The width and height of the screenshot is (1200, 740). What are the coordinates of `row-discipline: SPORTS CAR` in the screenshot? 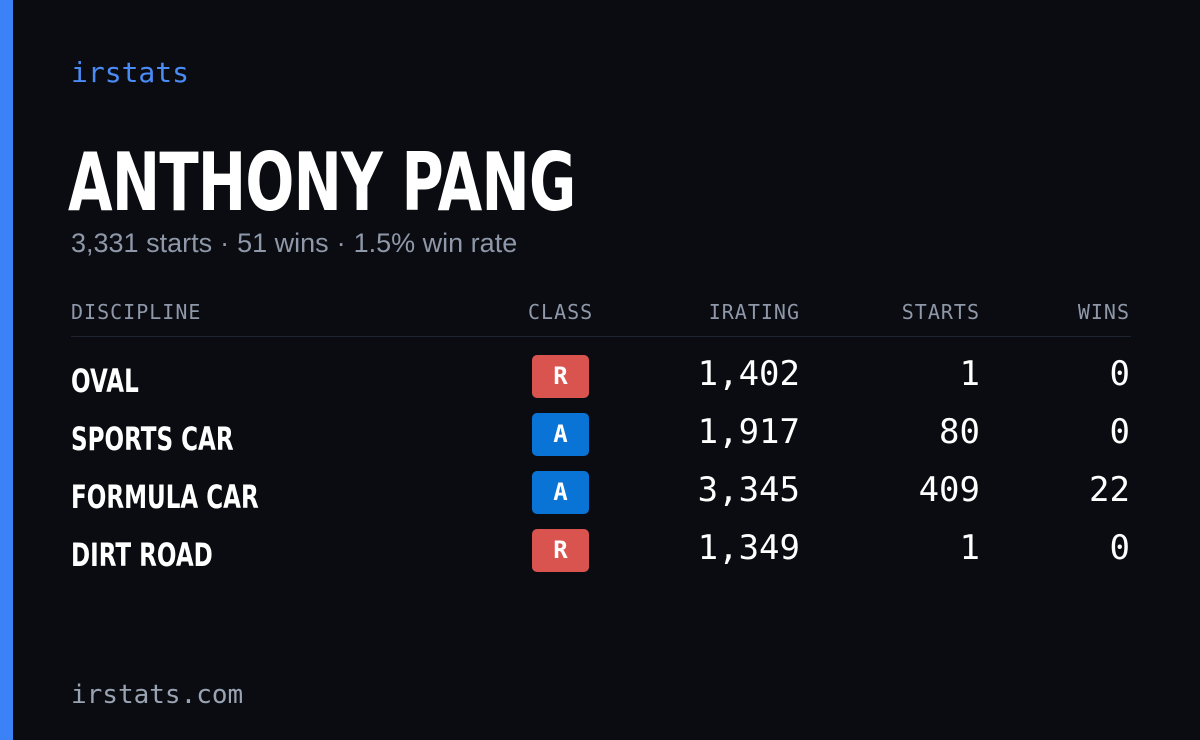 It's located at (152, 439).